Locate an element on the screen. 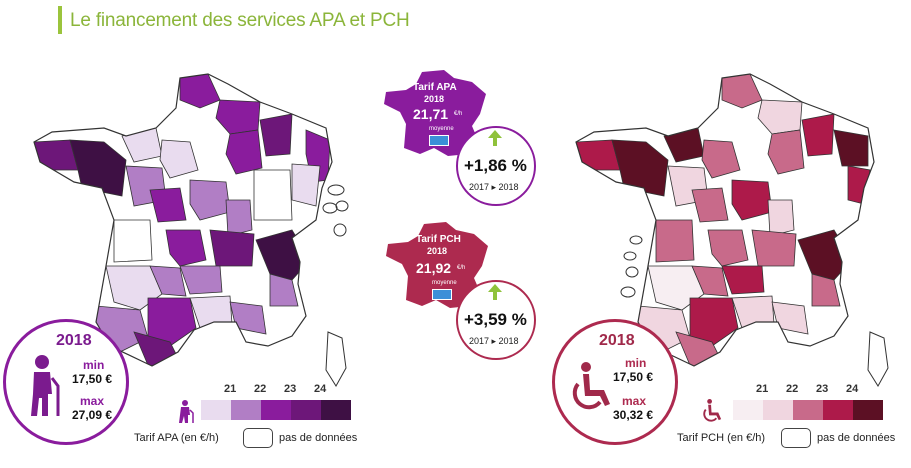 Image resolution: width=911 pixels, height=468 pixels. apa-legend-icon is located at coordinates (186, 411).